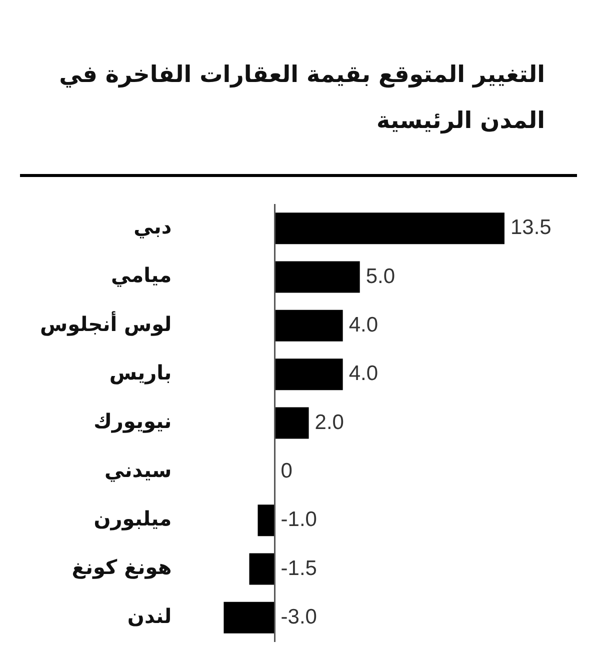 The width and height of the screenshot is (600, 667). Describe the element at coordinates (329, 422) in the screenshot. I see `data-label: 2.0` at that location.